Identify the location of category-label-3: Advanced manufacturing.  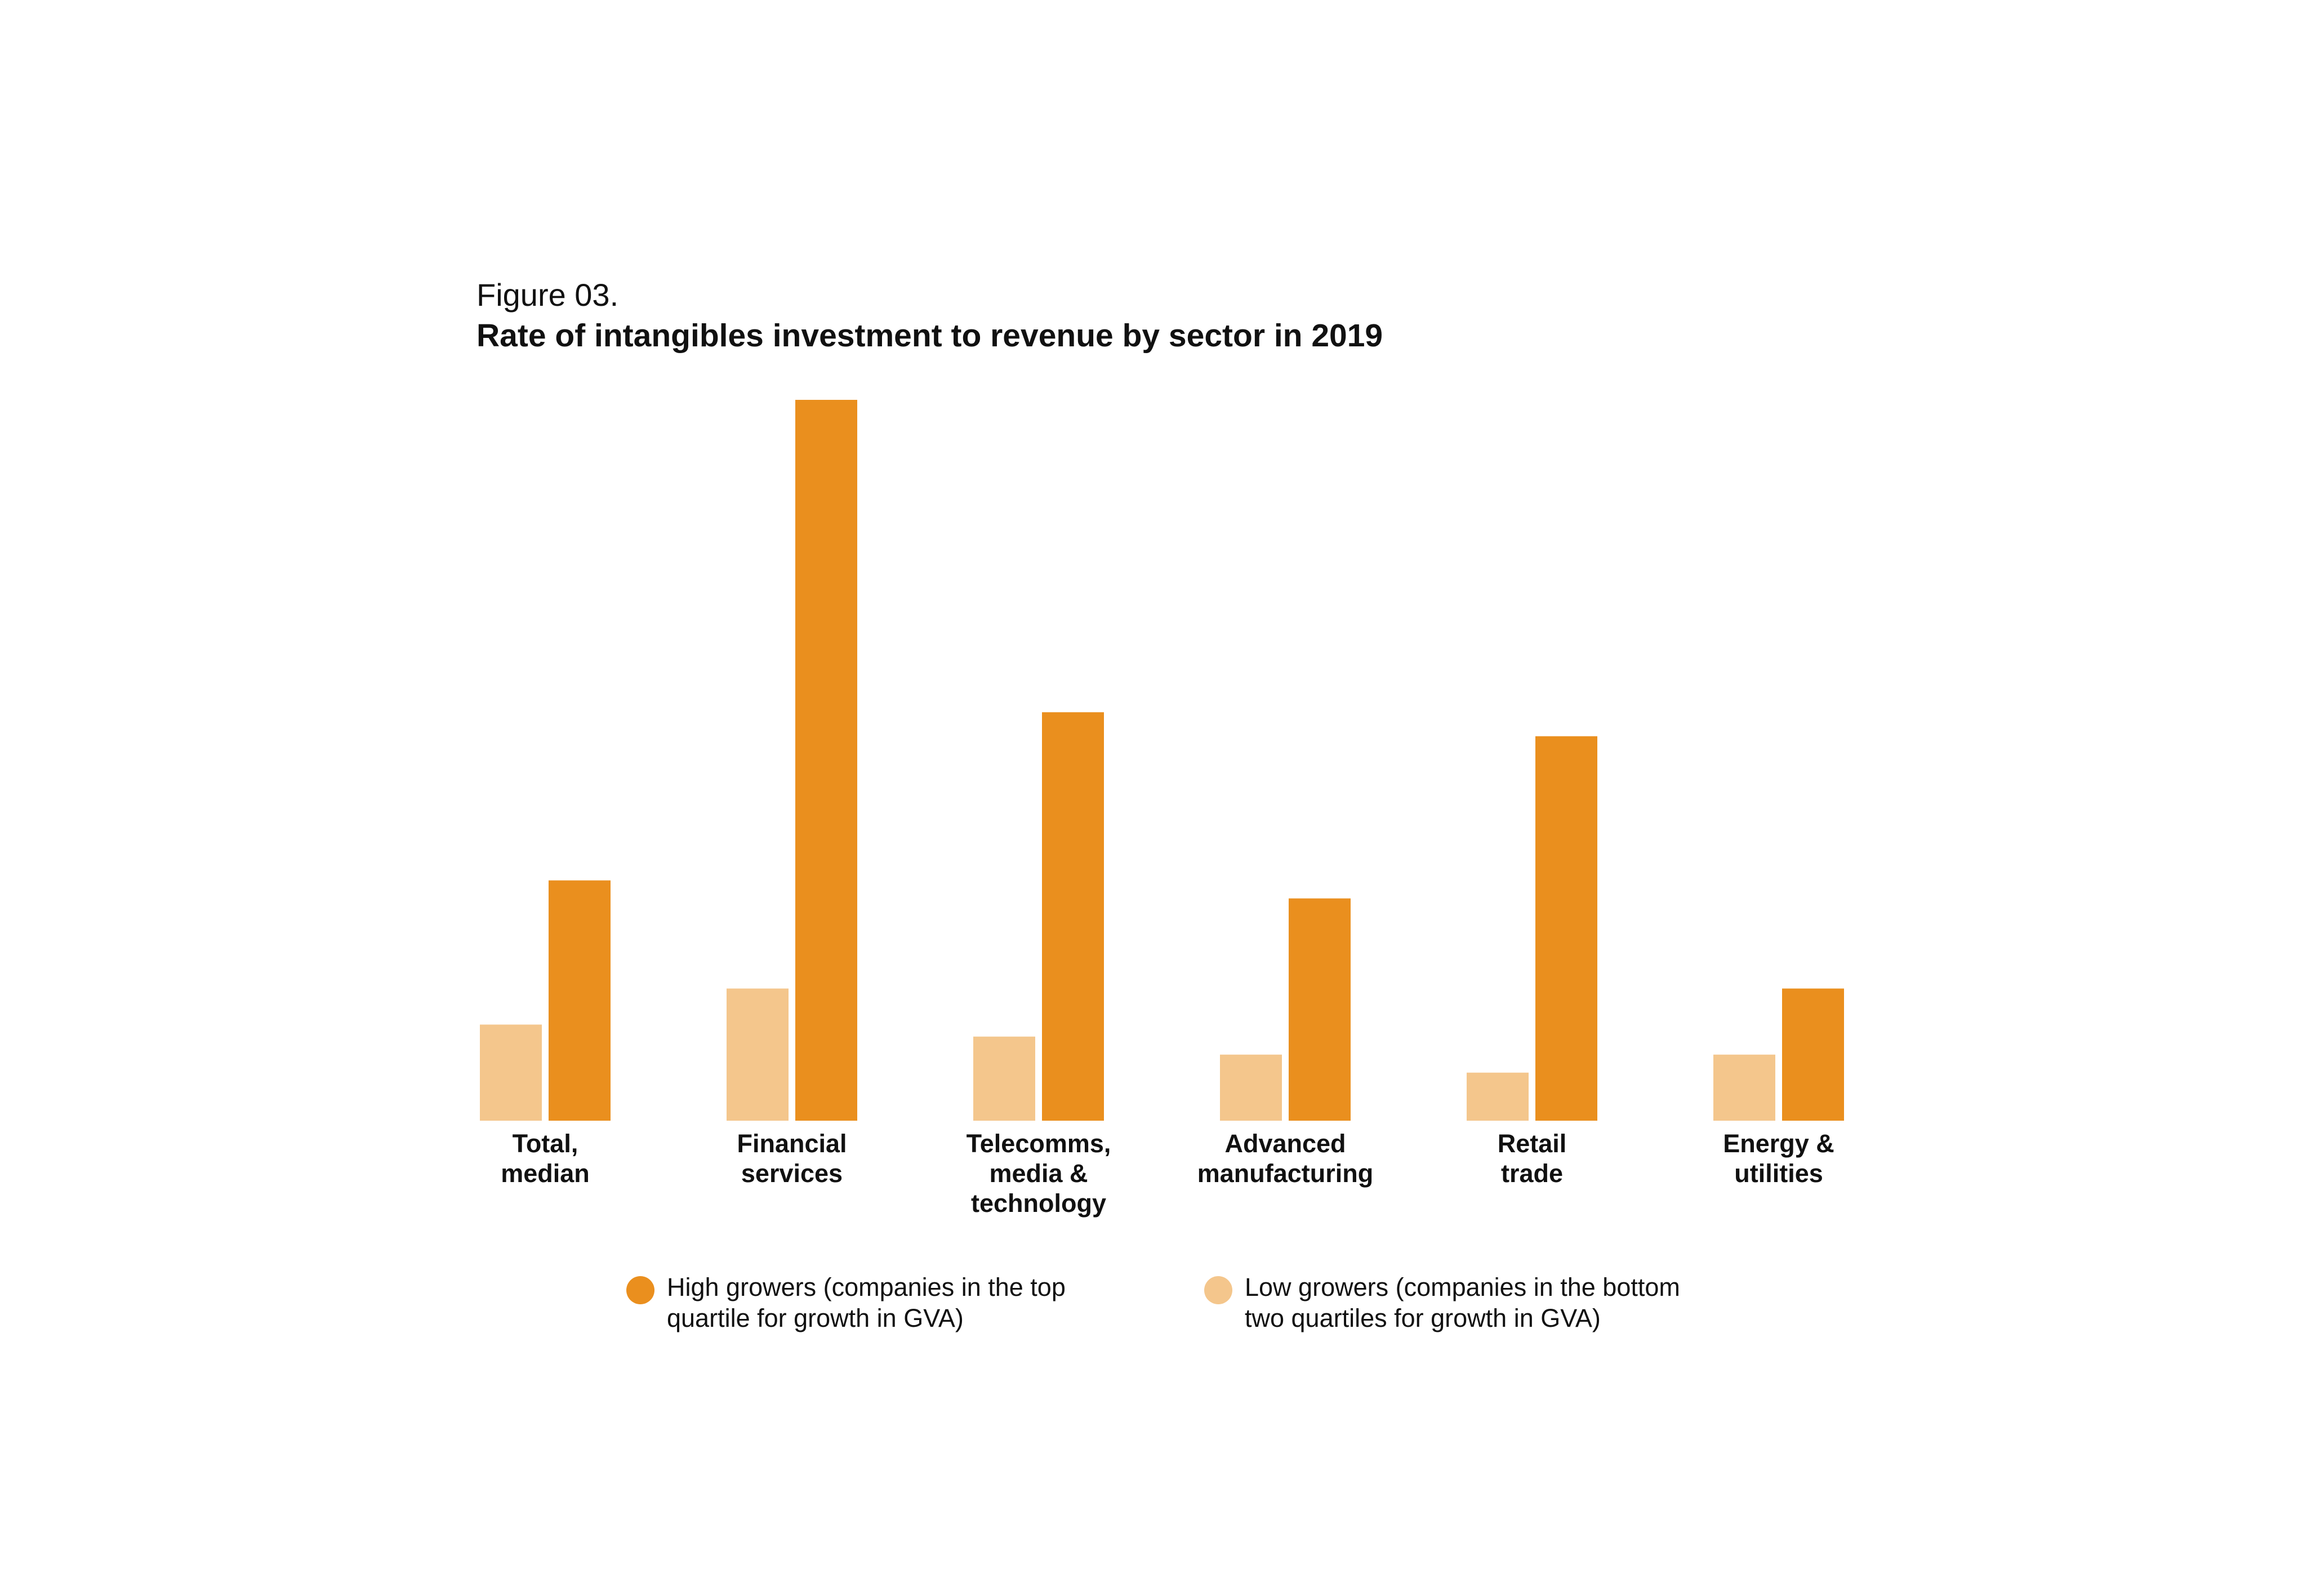
(1285, 1159).